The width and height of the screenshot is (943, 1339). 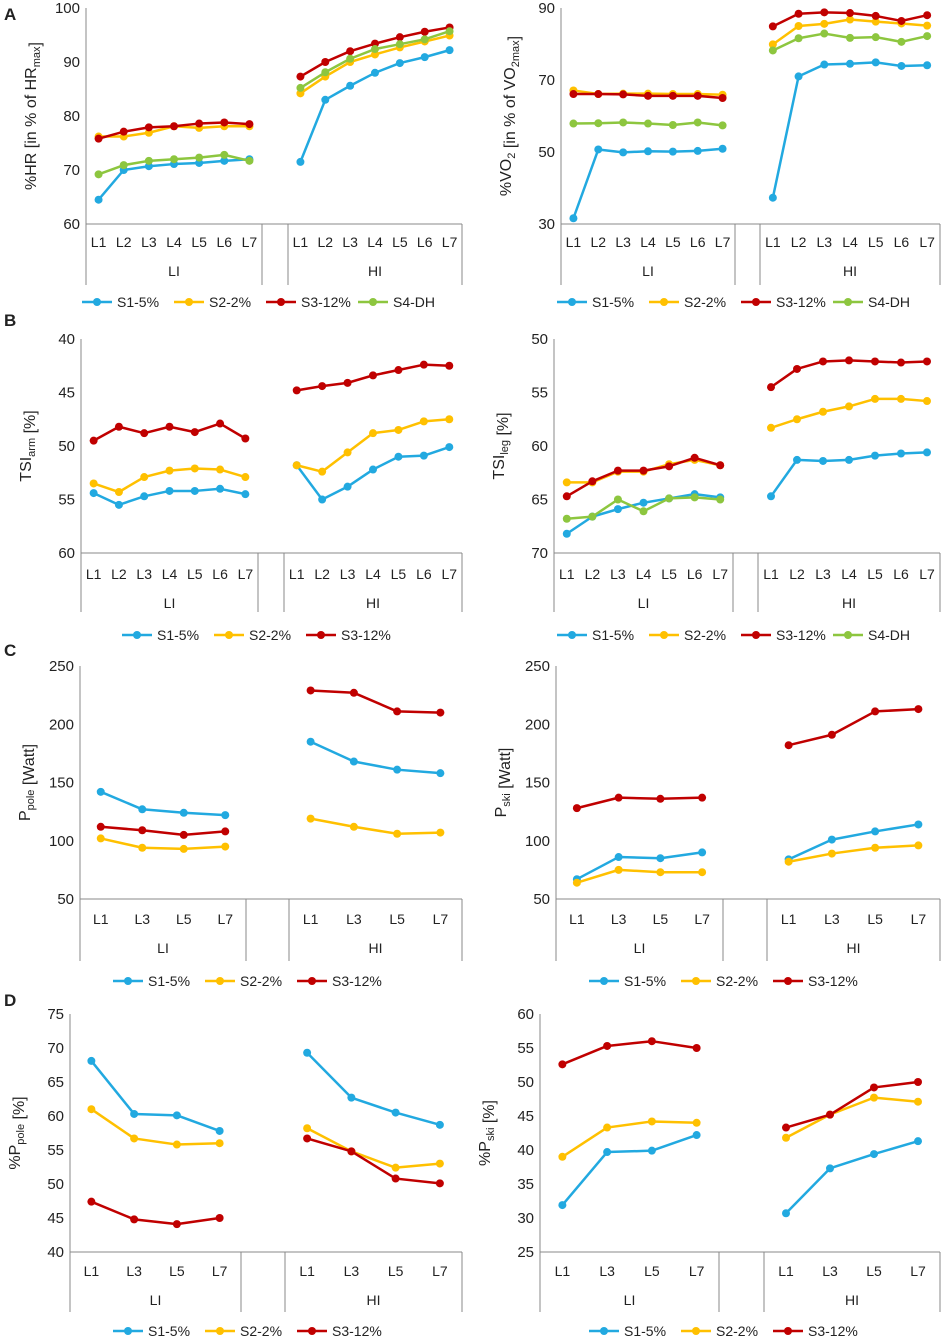 What do you see at coordinates (507, 799) in the screenshot?
I see `y-axis-title-part: ski` at bounding box center [507, 799].